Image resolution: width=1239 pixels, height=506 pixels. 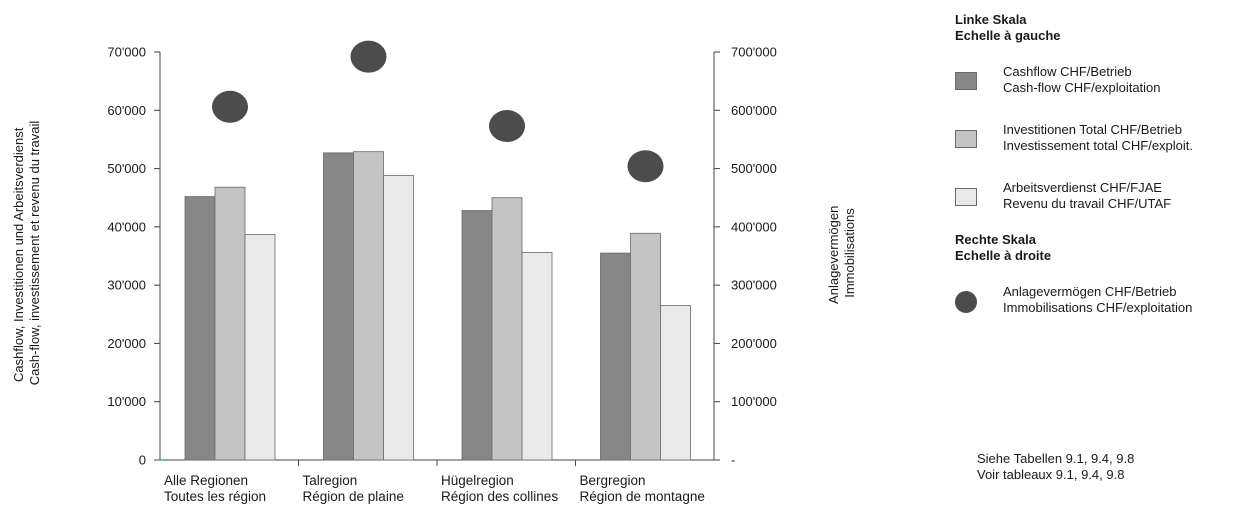 I want to click on legend-marker-anlagevermoegen, so click(x=966, y=302).